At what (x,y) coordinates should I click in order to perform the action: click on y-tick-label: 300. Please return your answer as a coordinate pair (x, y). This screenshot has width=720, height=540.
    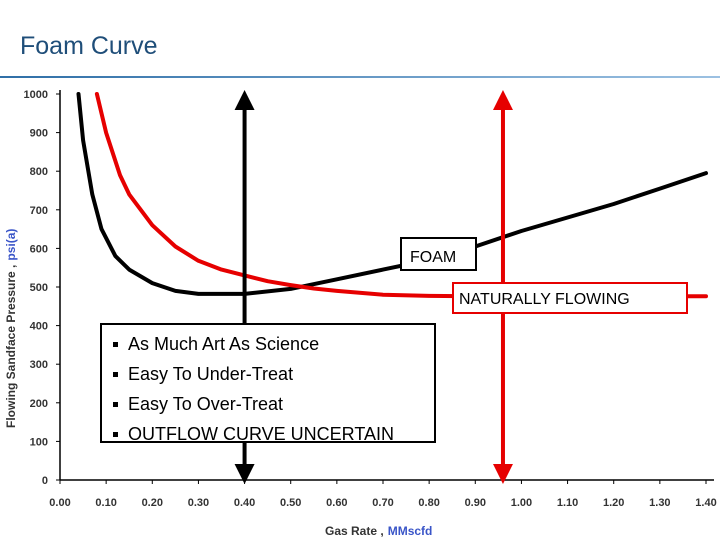
    Looking at the image, I should click on (39, 365).